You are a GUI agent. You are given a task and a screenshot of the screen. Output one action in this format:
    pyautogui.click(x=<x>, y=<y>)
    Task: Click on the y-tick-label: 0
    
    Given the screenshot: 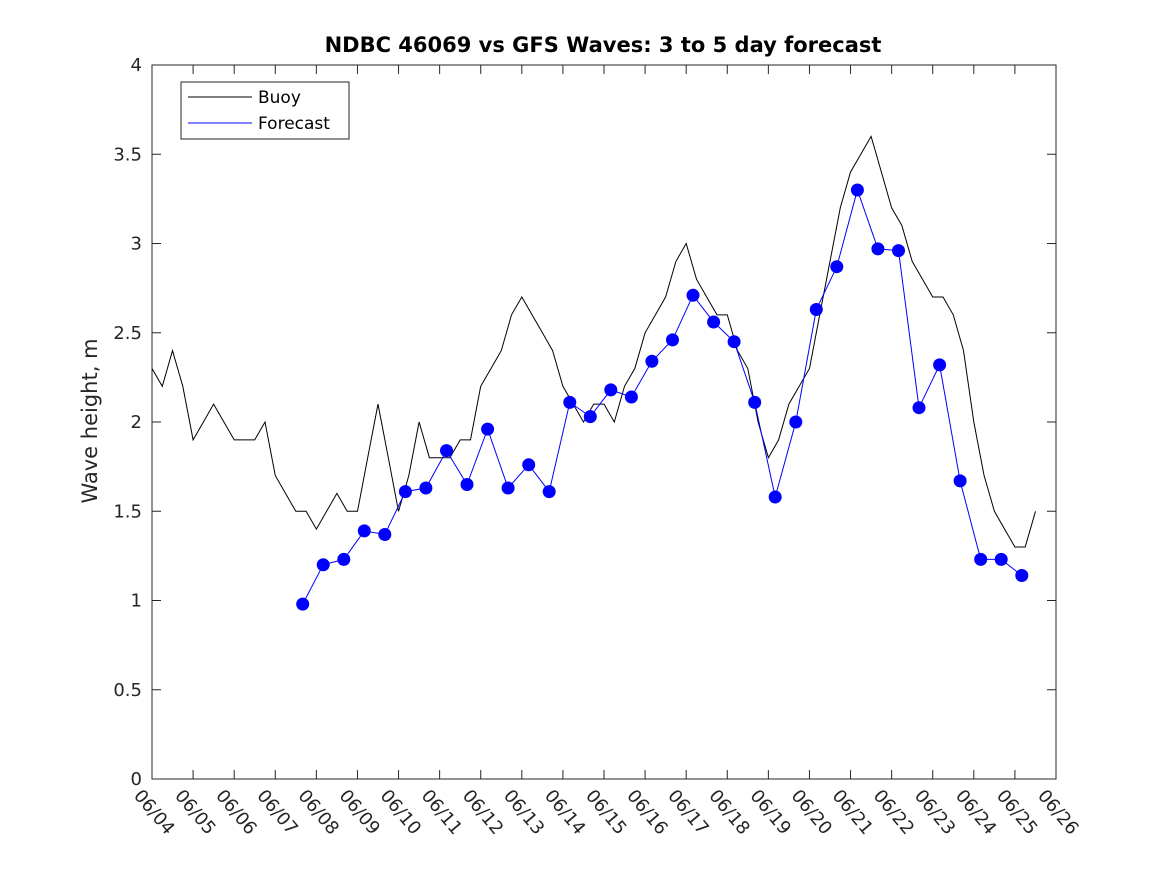 What is the action you would take?
    pyautogui.click(x=136, y=779)
    